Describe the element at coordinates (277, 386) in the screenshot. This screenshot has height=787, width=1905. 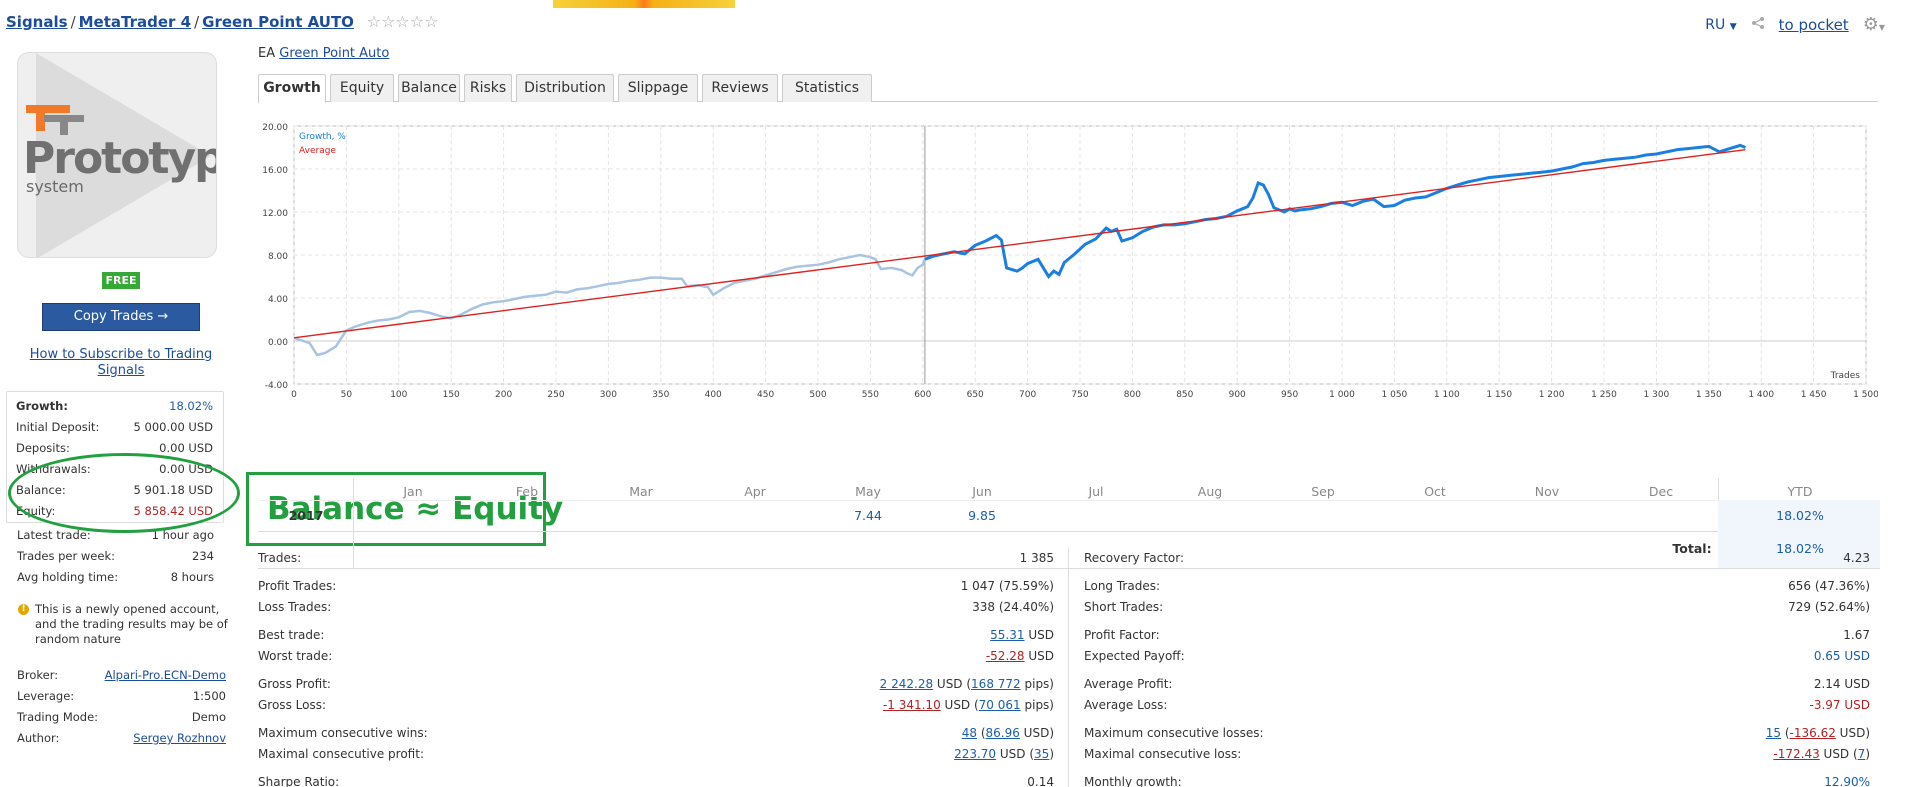
I see `y-tick-label: -4.00` at that location.